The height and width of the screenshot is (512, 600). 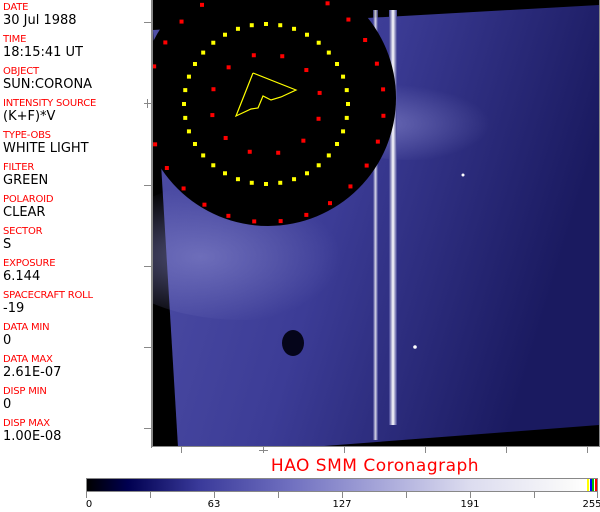 What do you see at coordinates (214, 504) in the screenshot?
I see `colorbar-tick-label: 63` at bounding box center [214, 504].